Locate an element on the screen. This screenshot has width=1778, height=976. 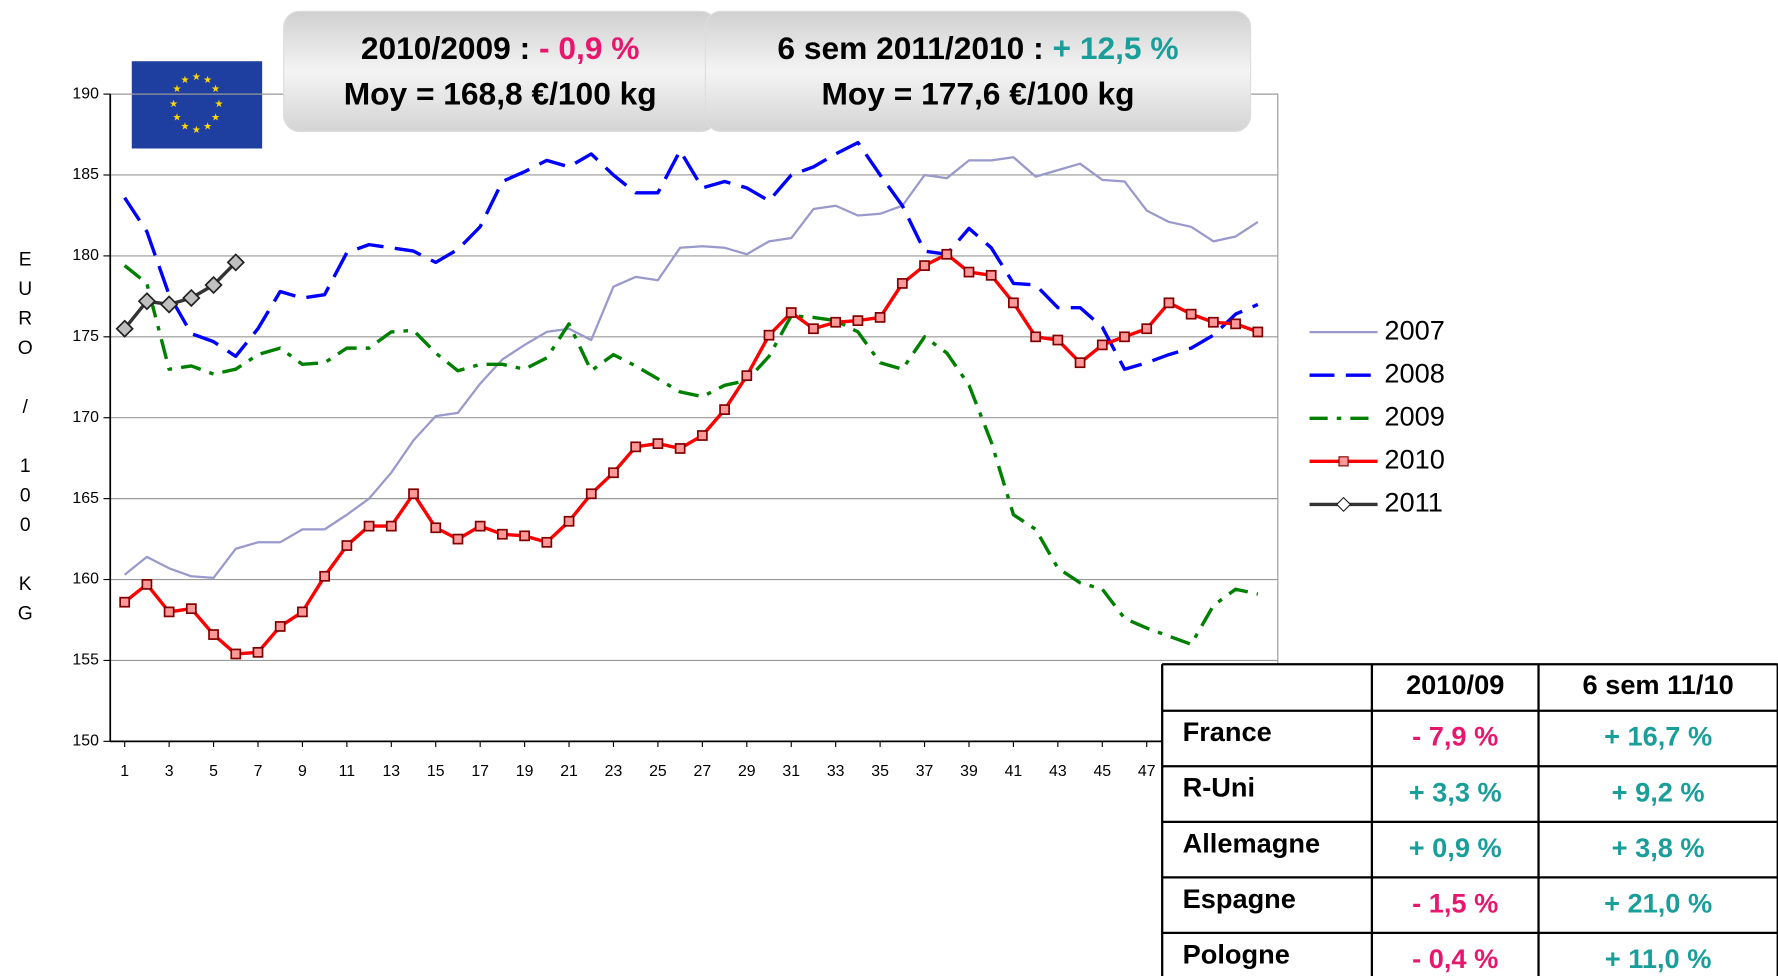
x-tick-label: 39 is located at coordinates (969, 771).